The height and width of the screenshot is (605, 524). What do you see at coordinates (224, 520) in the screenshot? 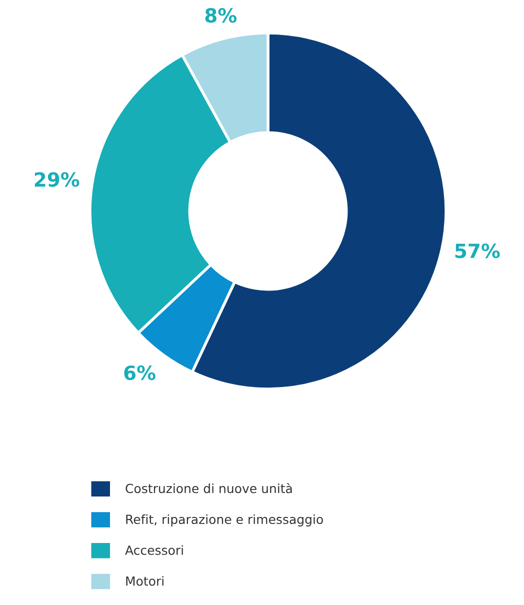
I see `legend-label: Refit, riparazione e rimessaggio` at bounding box center [224, 520].